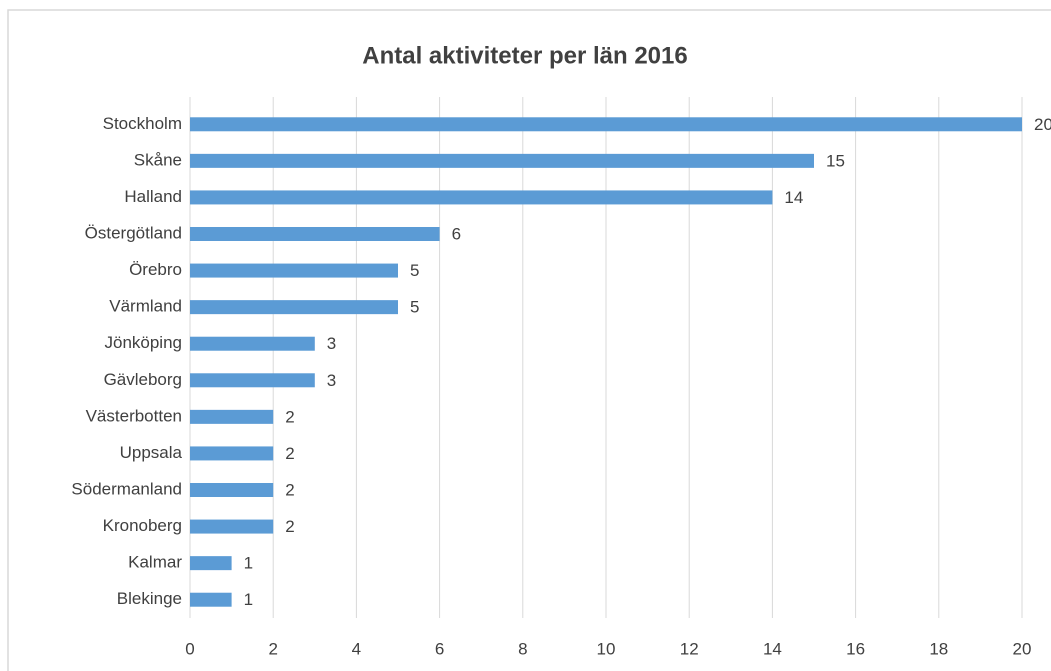 This screenshot has height=671, width=1051. Describe the element at coordinates (143, 342) in the screenshot. I see `y-tick-label: Jönköping` at that location.